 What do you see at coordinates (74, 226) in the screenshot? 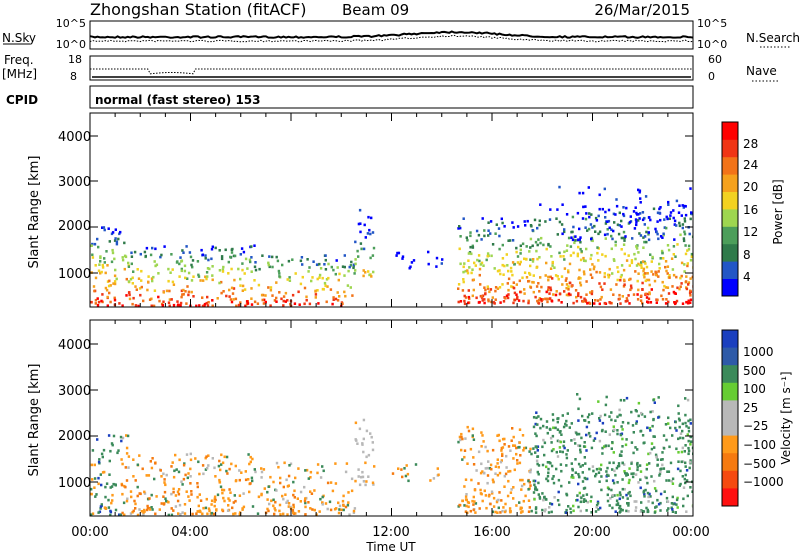
I see `power-y-tick-2000: 2000` at bounding box center [74, 226].